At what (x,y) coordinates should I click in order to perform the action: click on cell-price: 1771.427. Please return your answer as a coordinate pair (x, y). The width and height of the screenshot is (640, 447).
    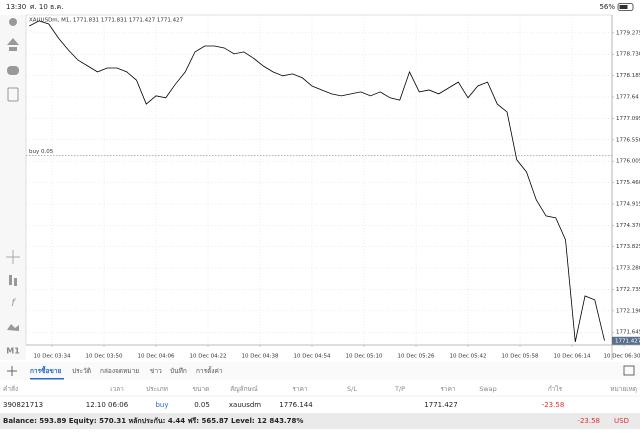
    Looking at the image, I should click on (440, 405).